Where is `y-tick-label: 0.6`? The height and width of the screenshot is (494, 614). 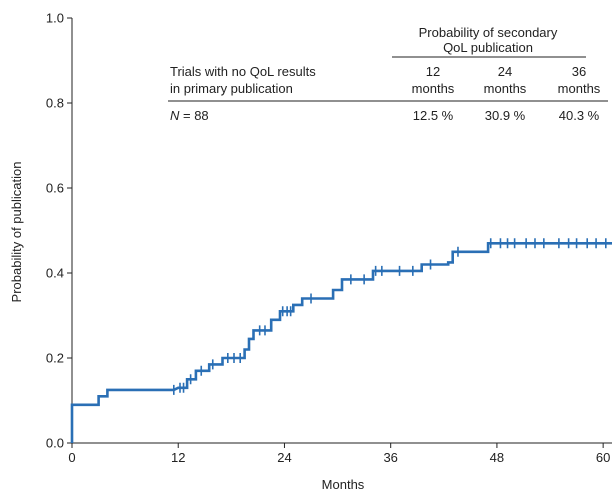 y-tick-label: 0.6 is located at coordinates (55, 188).